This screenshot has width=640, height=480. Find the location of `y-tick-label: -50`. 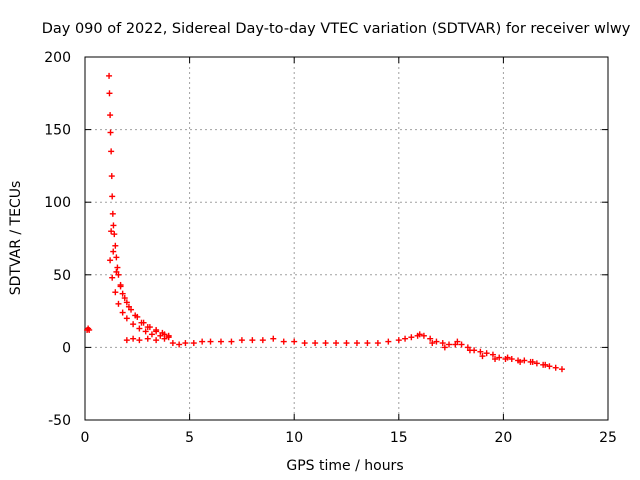

y-tick-label: -50 is located at coordinates (59, 421).